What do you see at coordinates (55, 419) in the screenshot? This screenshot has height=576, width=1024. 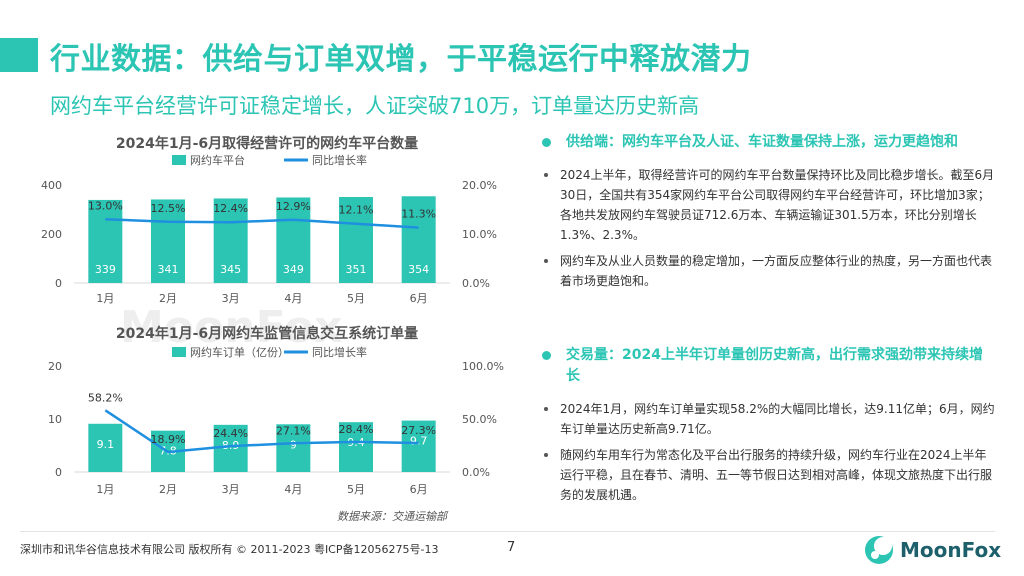 I see `y-tick-label: 10` at bounding box center [55, 419].